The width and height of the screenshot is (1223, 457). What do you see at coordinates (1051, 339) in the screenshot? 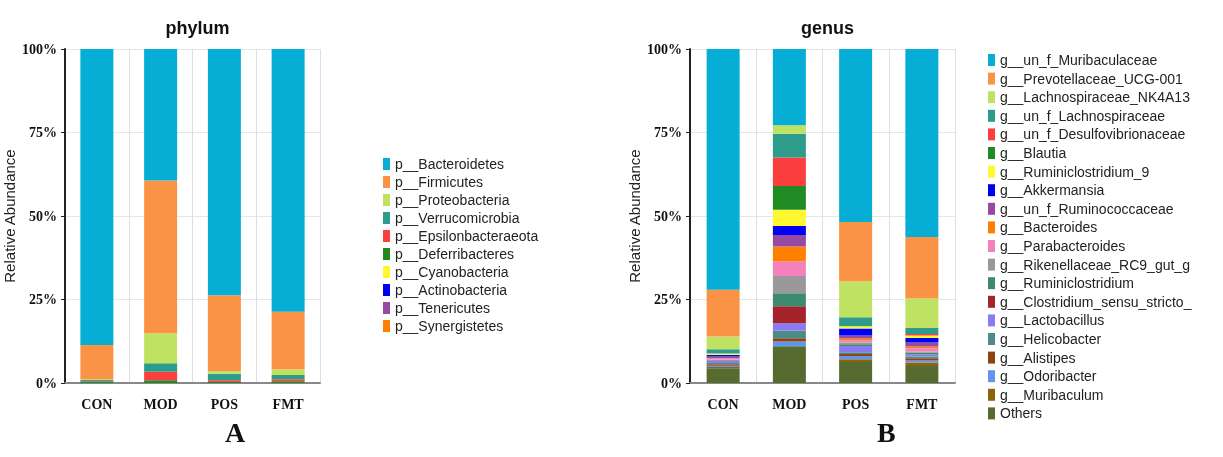
I see `legend-label: g__Helicobacter` at bounding box center [1051, 339].